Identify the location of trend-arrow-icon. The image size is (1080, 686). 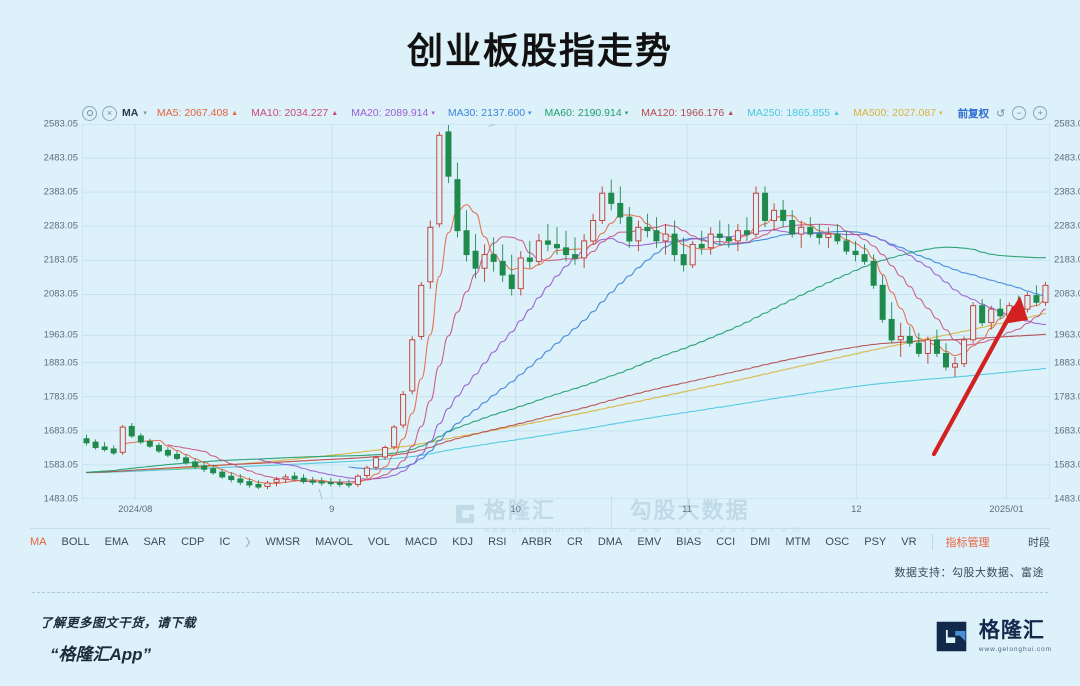
(979, 376).